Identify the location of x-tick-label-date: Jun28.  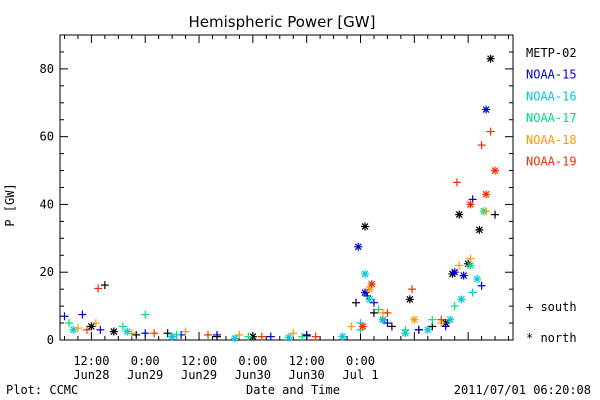
(91, 375).